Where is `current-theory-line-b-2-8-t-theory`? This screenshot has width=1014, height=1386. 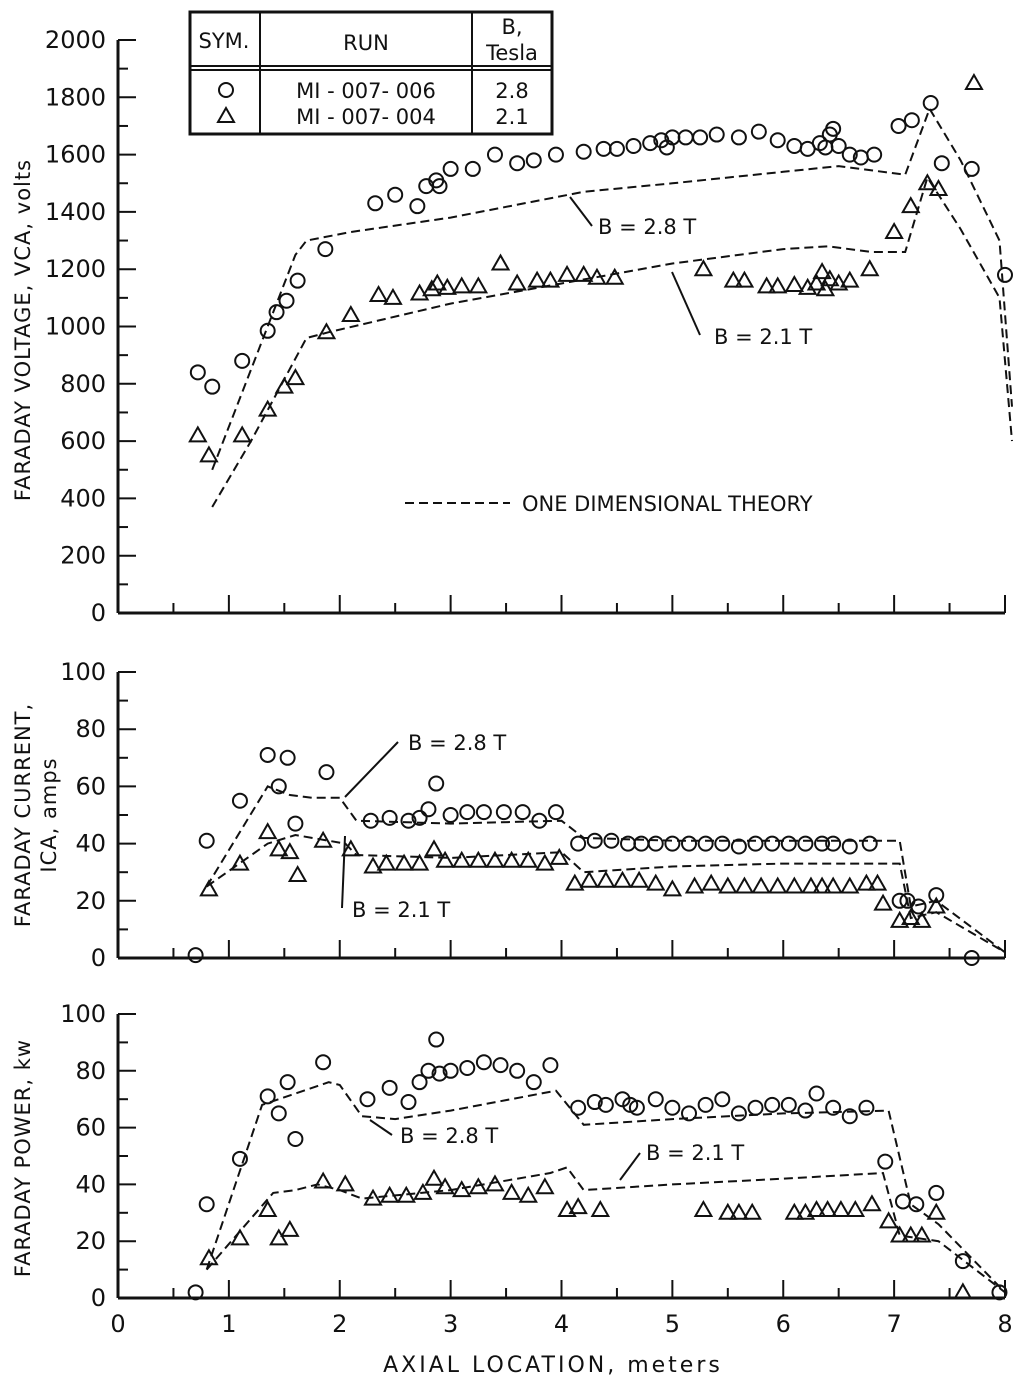
current-theory-line-b-2-8-t-theory is located at coordinates (605, 869).